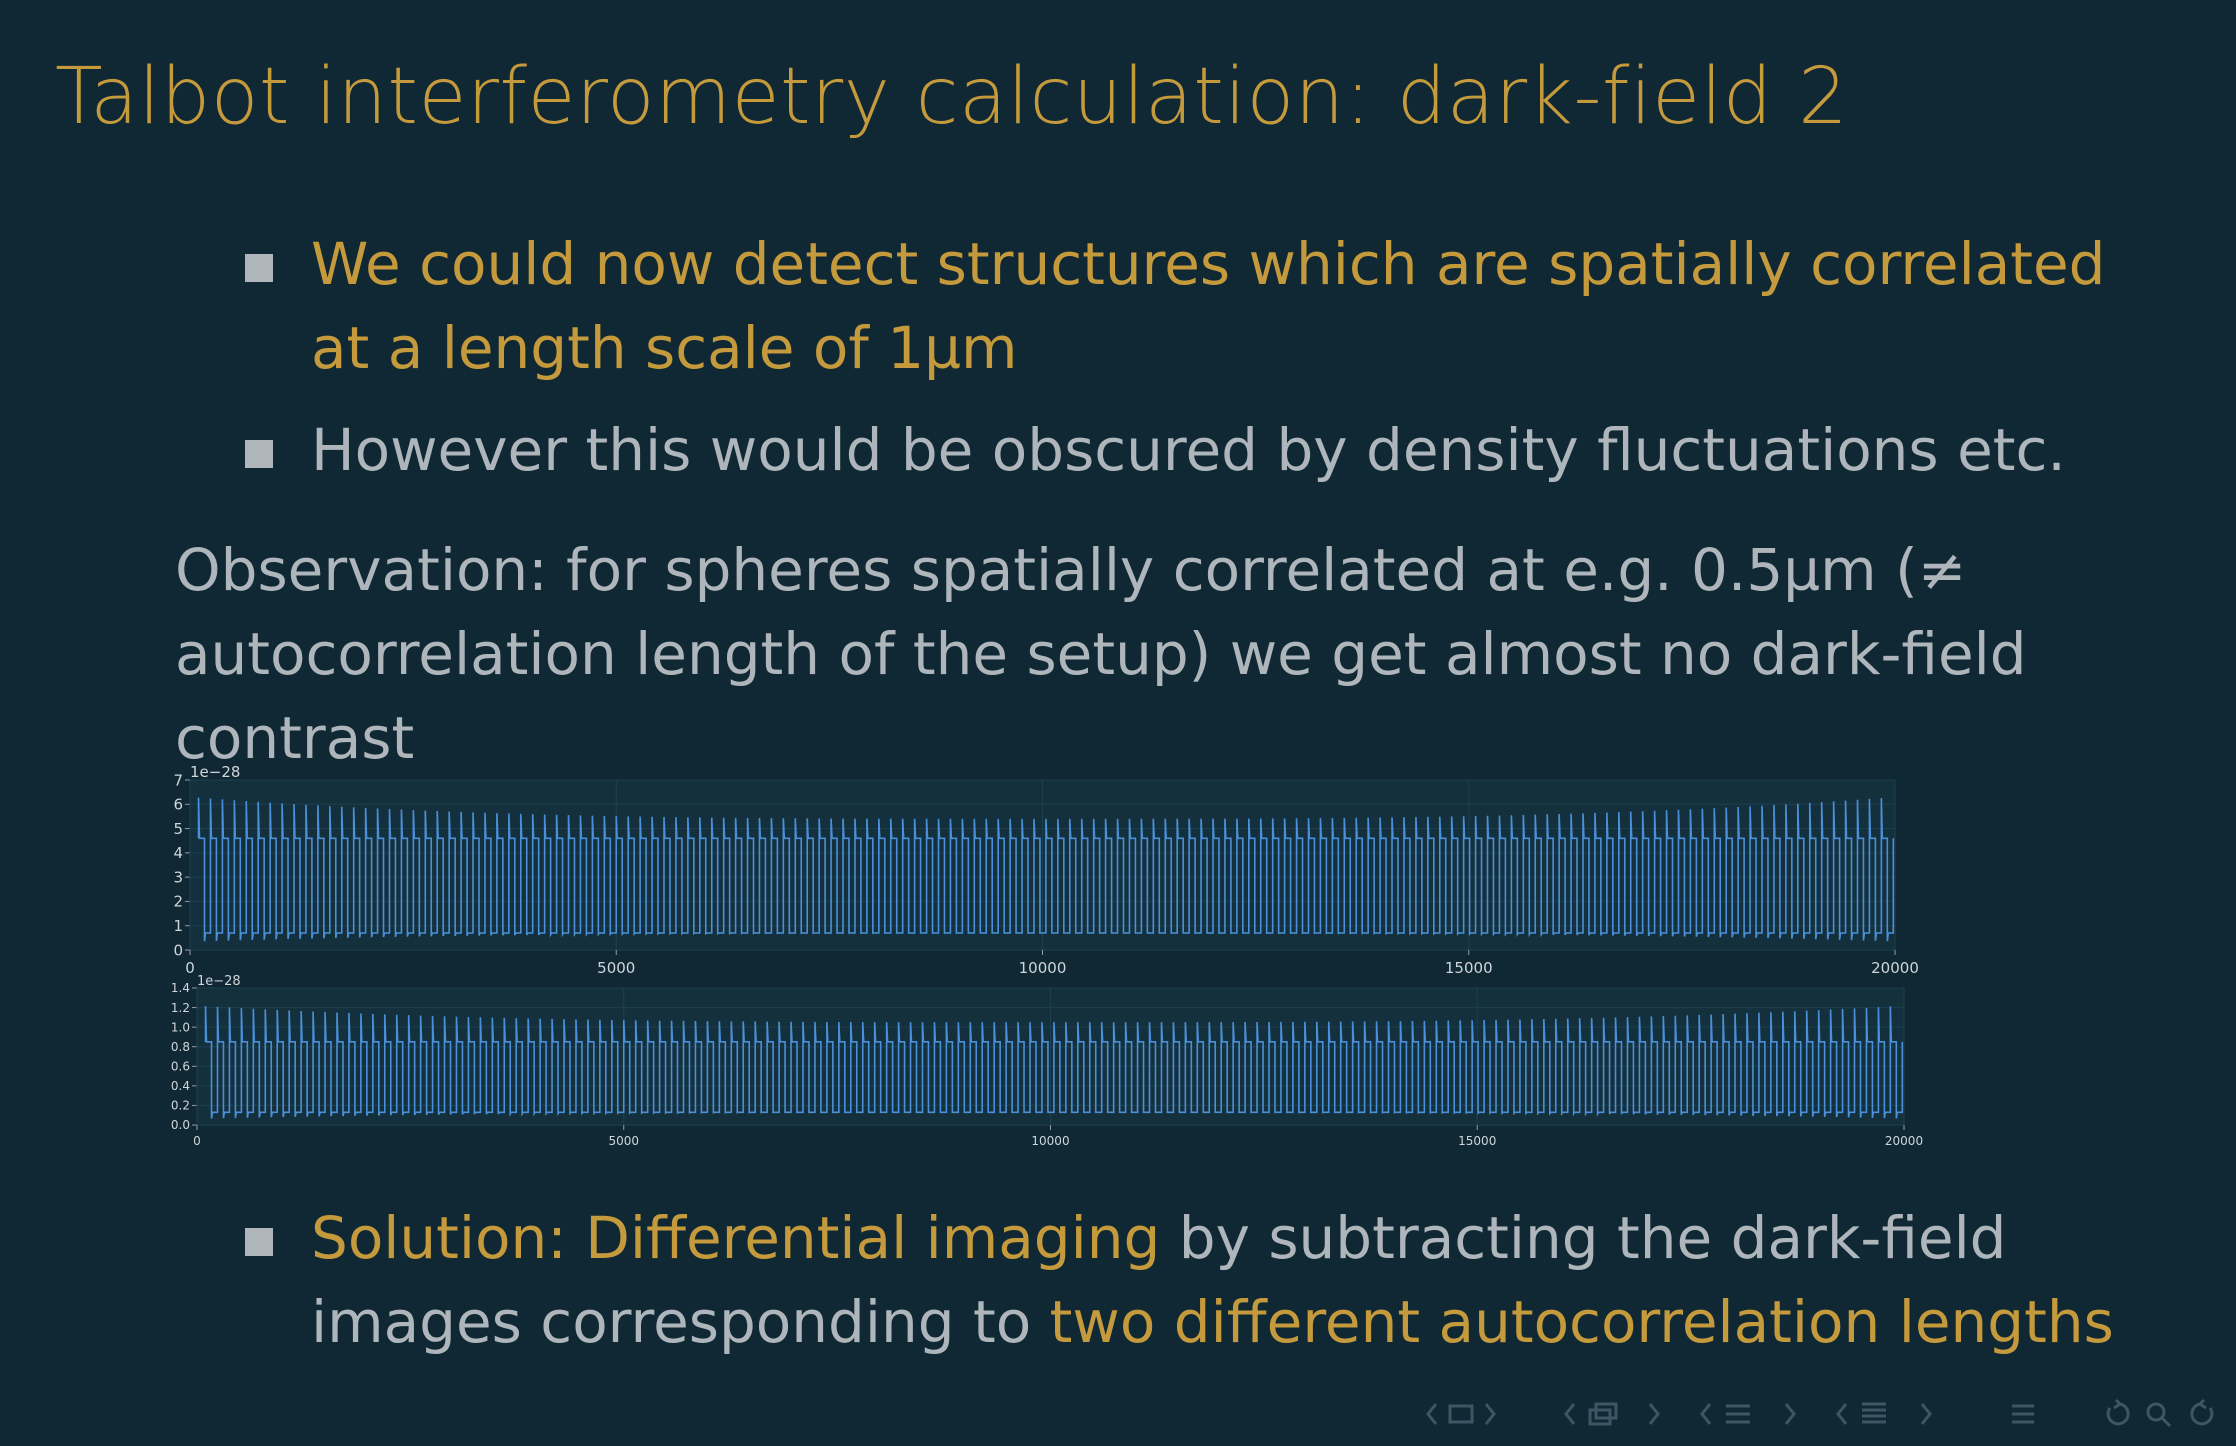  Describe the element at coordinates (1748, 1414) in the screenshot. I see `nav-section-icon` at that location.